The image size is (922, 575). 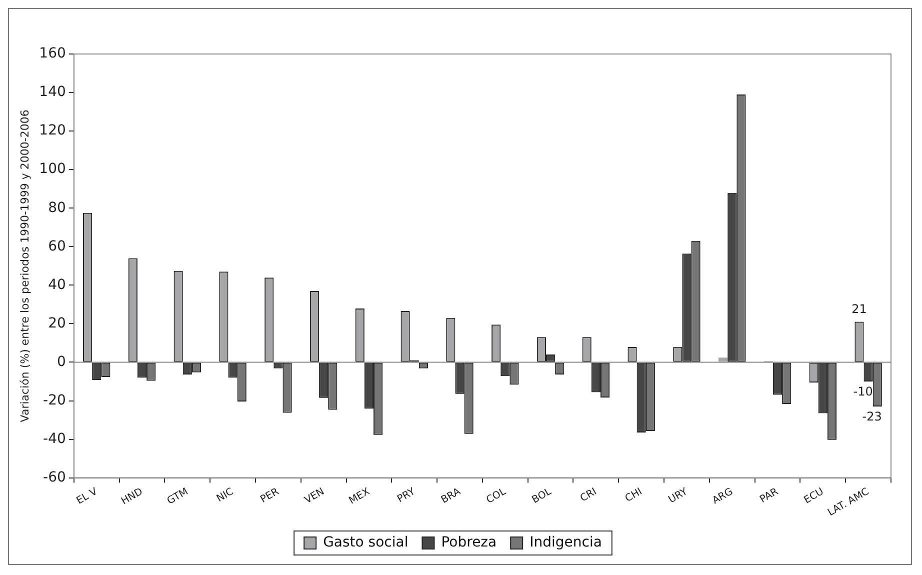 I want to click on y-tick-label: -20, so click(x=54, y=400).